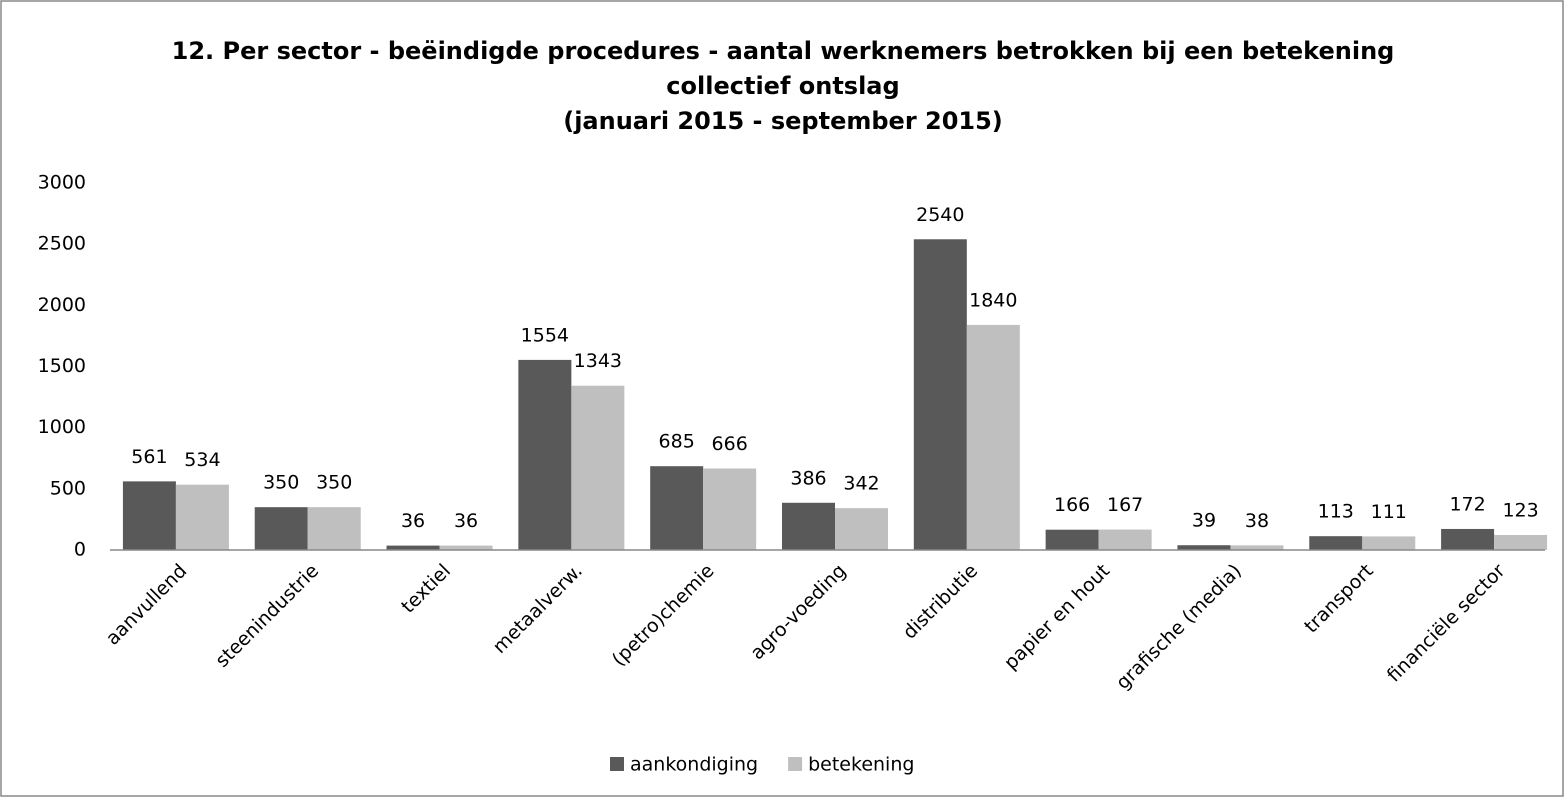  What do you see at coordinates (149, 457) in the screenshot?
I see `value-label: 561` at bounding box center [149, 457].